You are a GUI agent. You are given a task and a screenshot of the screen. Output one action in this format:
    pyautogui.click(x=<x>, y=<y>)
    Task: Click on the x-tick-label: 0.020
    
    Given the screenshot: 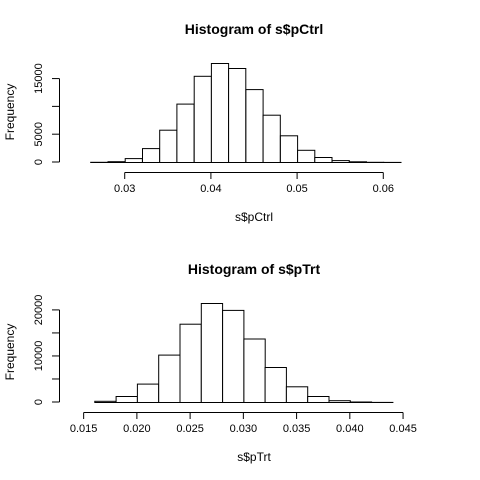 What is the action you would take?
    pyautogui.click(x=137, y=429)
    